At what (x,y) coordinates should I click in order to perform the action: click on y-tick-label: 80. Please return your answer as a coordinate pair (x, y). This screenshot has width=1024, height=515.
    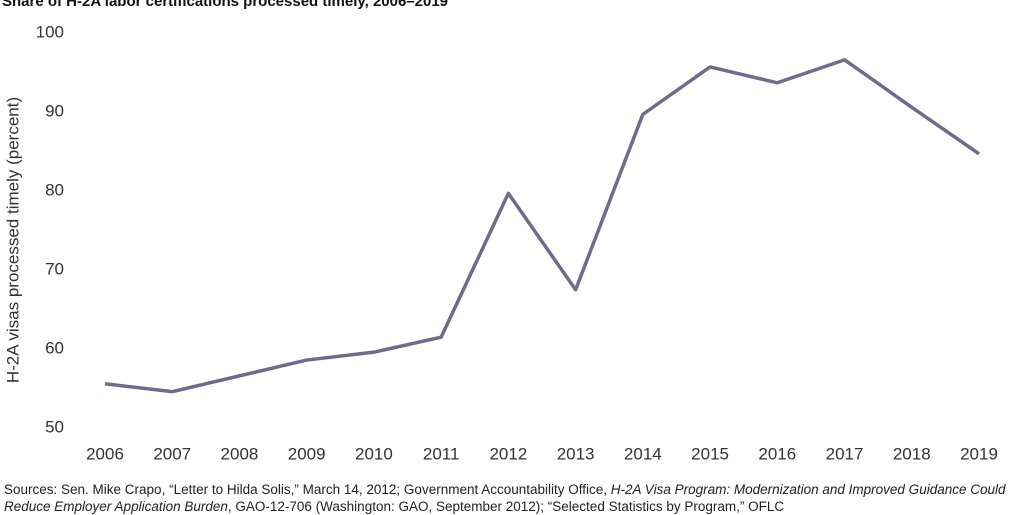
    Looking at the image, I should click on (54, 189).